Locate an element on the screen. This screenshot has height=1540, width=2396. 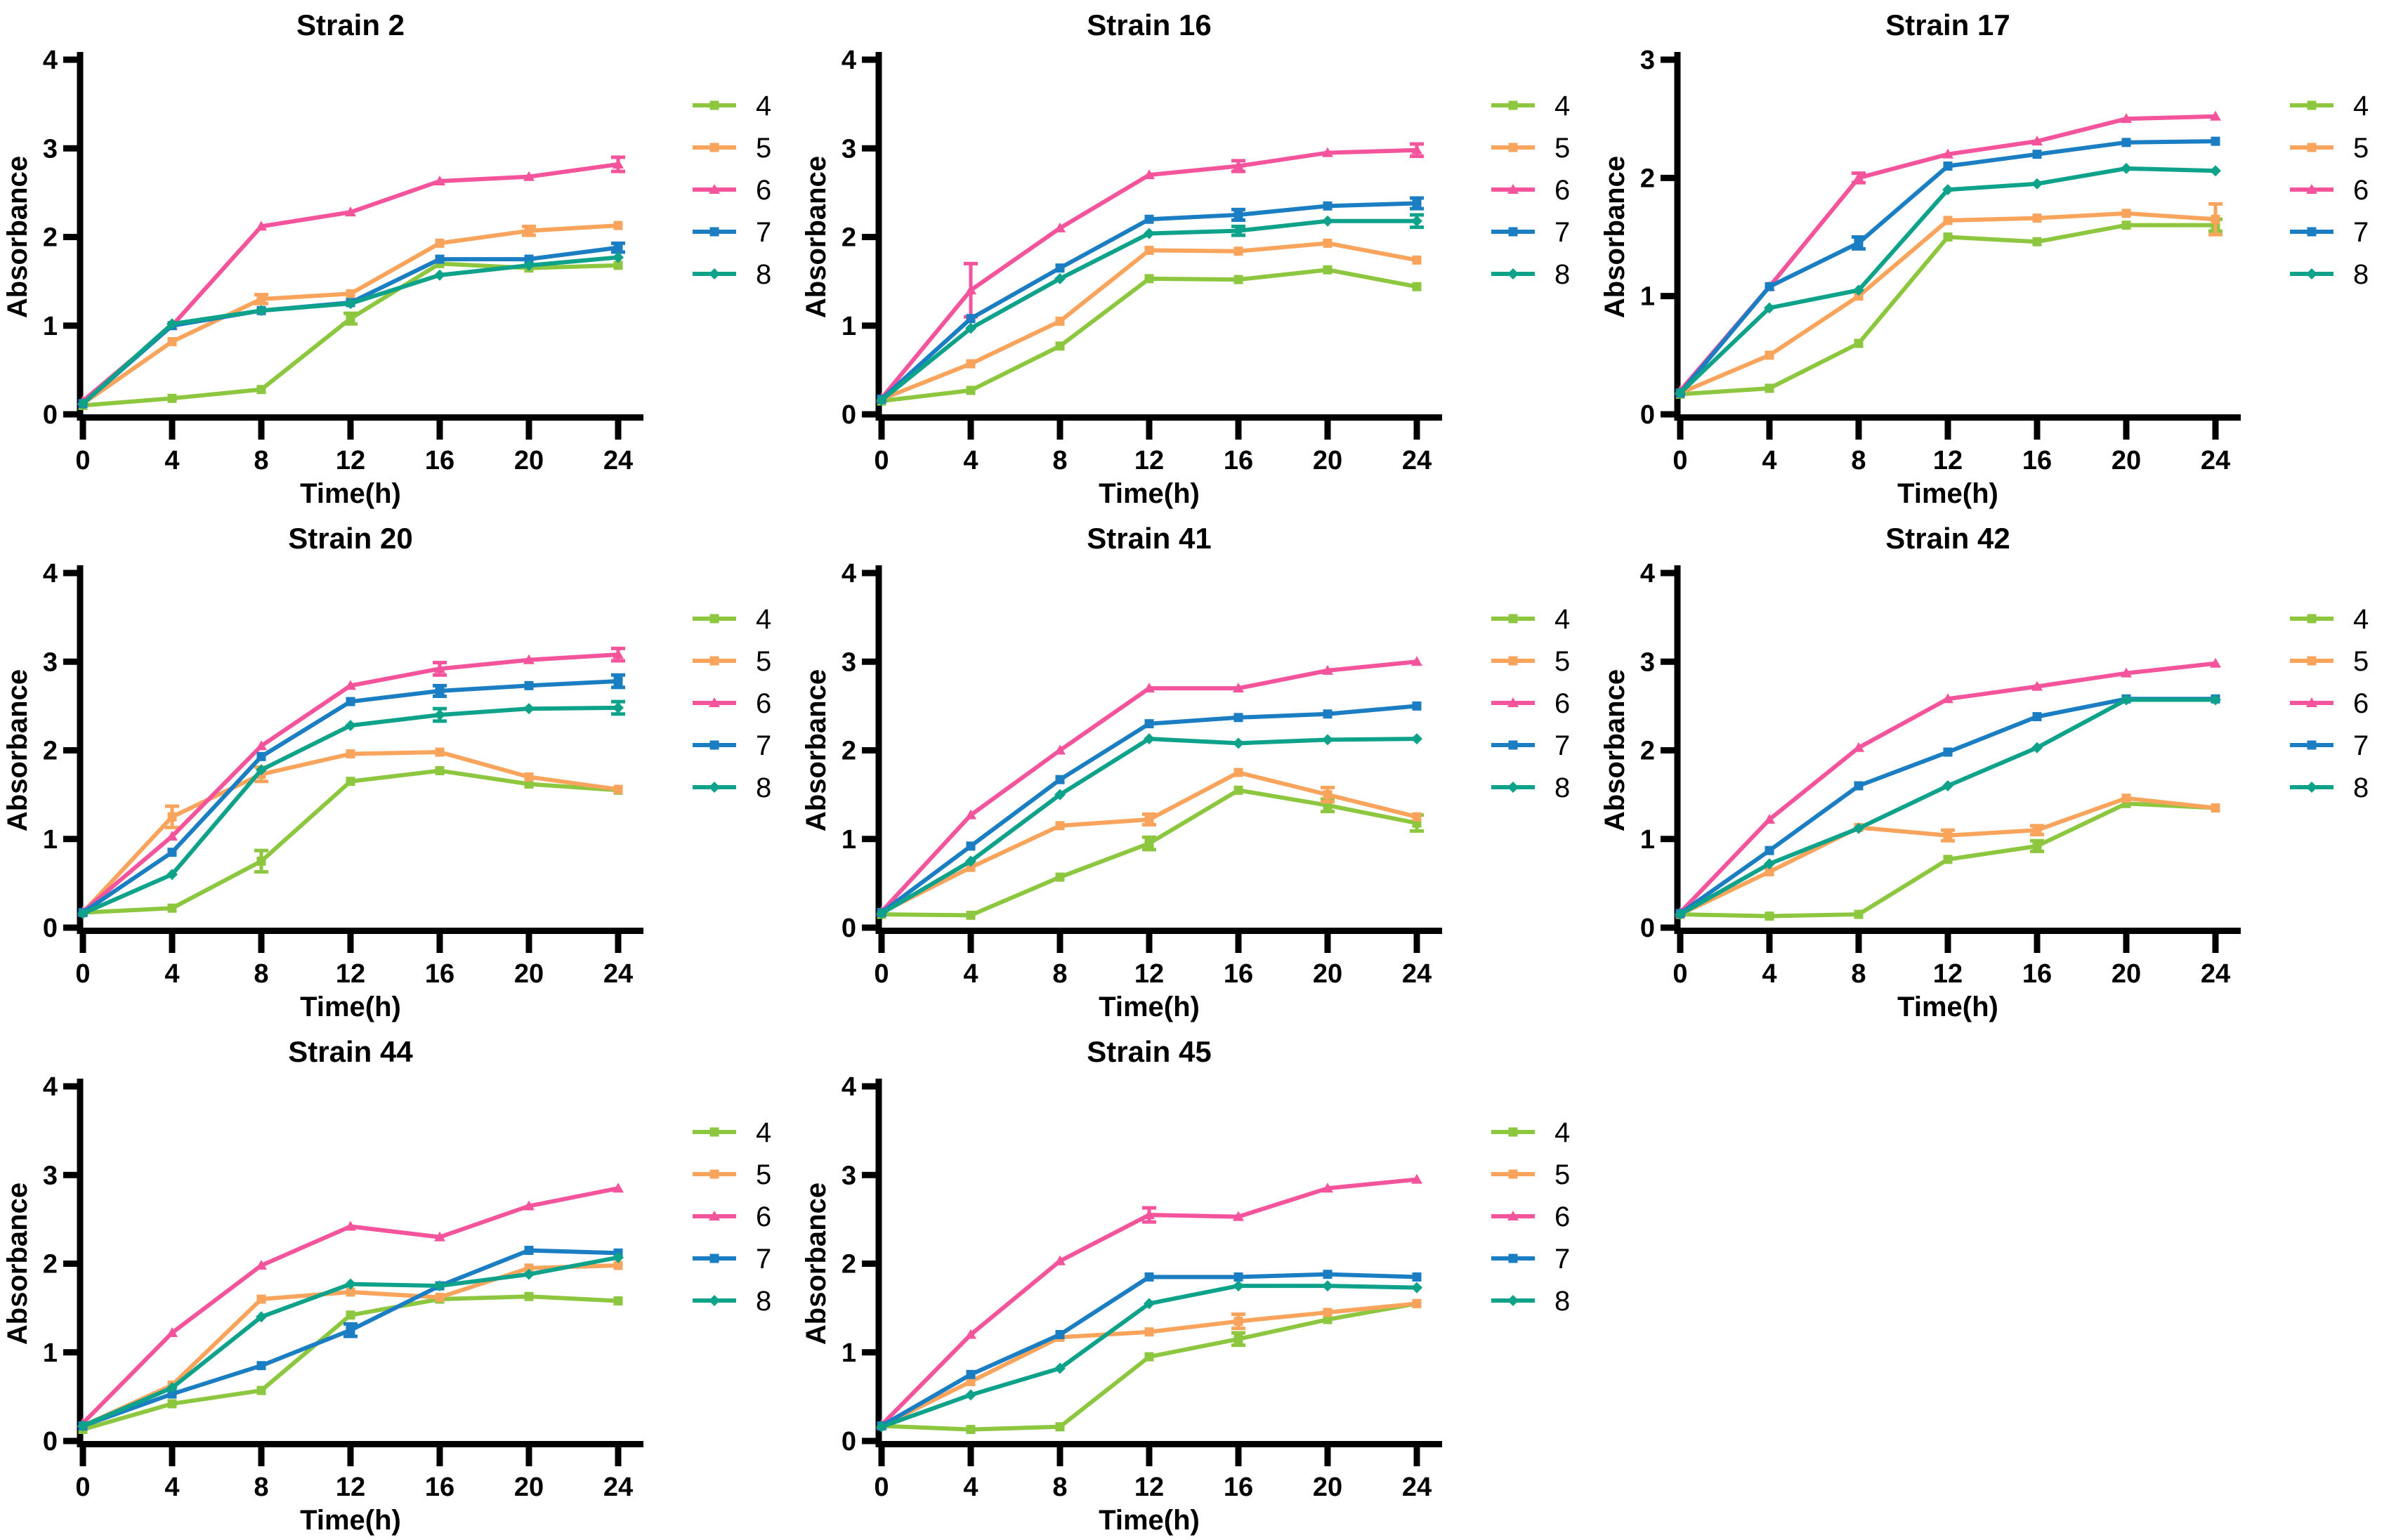
legend-item-5: 5 is located at coordinates (1530, 661).